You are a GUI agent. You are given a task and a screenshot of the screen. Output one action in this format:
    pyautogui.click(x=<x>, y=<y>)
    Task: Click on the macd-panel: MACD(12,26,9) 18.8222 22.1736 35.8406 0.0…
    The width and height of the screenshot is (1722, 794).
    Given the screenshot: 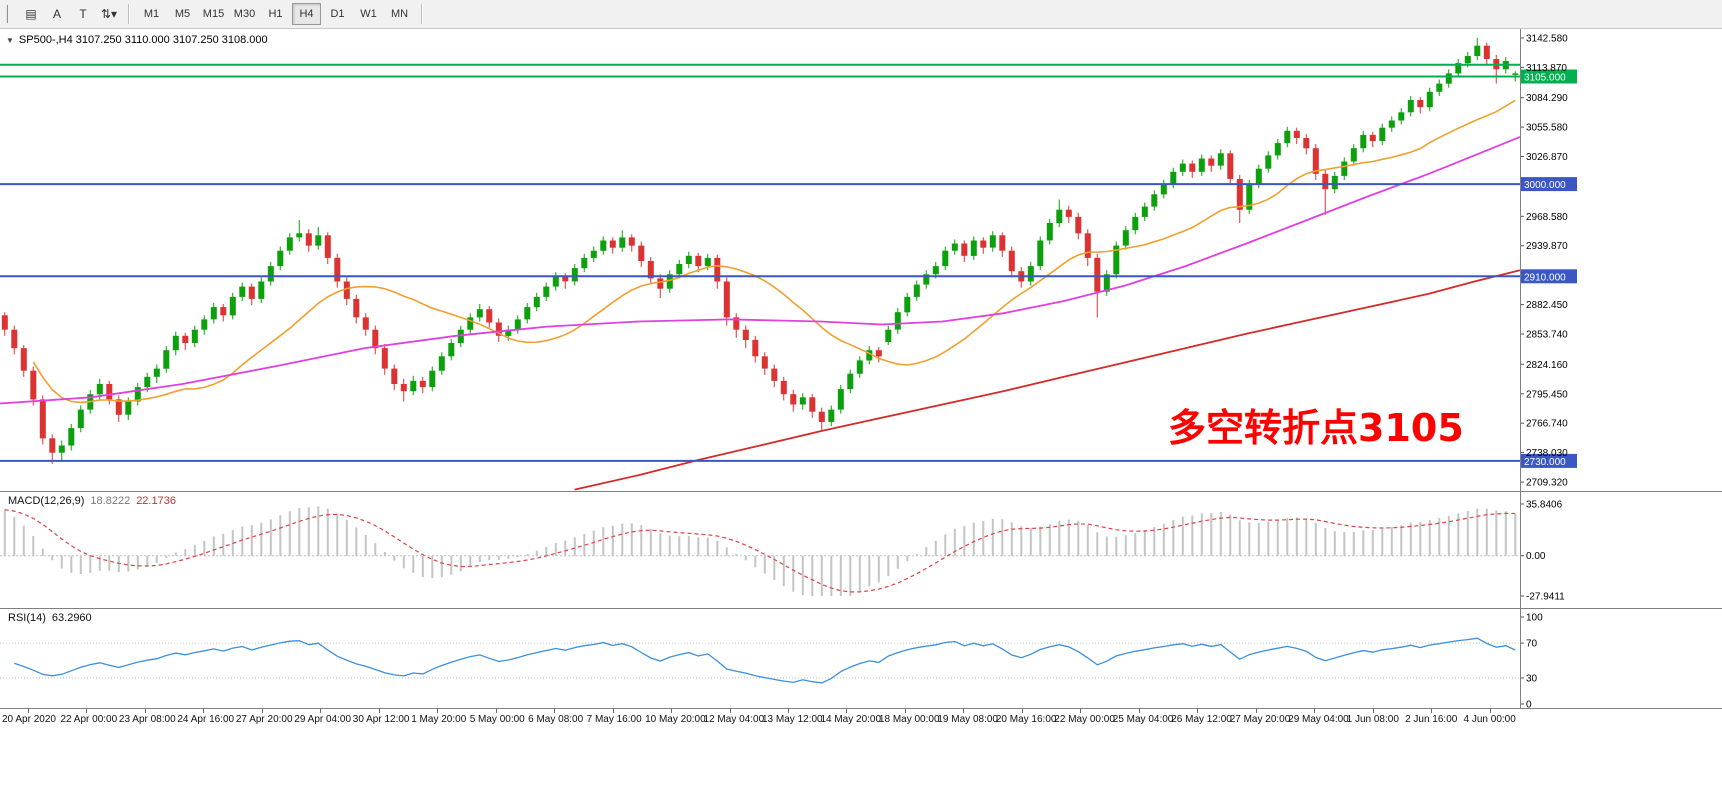 What is the action you would take?
    pyautogui.click(x=861, y=549)
    